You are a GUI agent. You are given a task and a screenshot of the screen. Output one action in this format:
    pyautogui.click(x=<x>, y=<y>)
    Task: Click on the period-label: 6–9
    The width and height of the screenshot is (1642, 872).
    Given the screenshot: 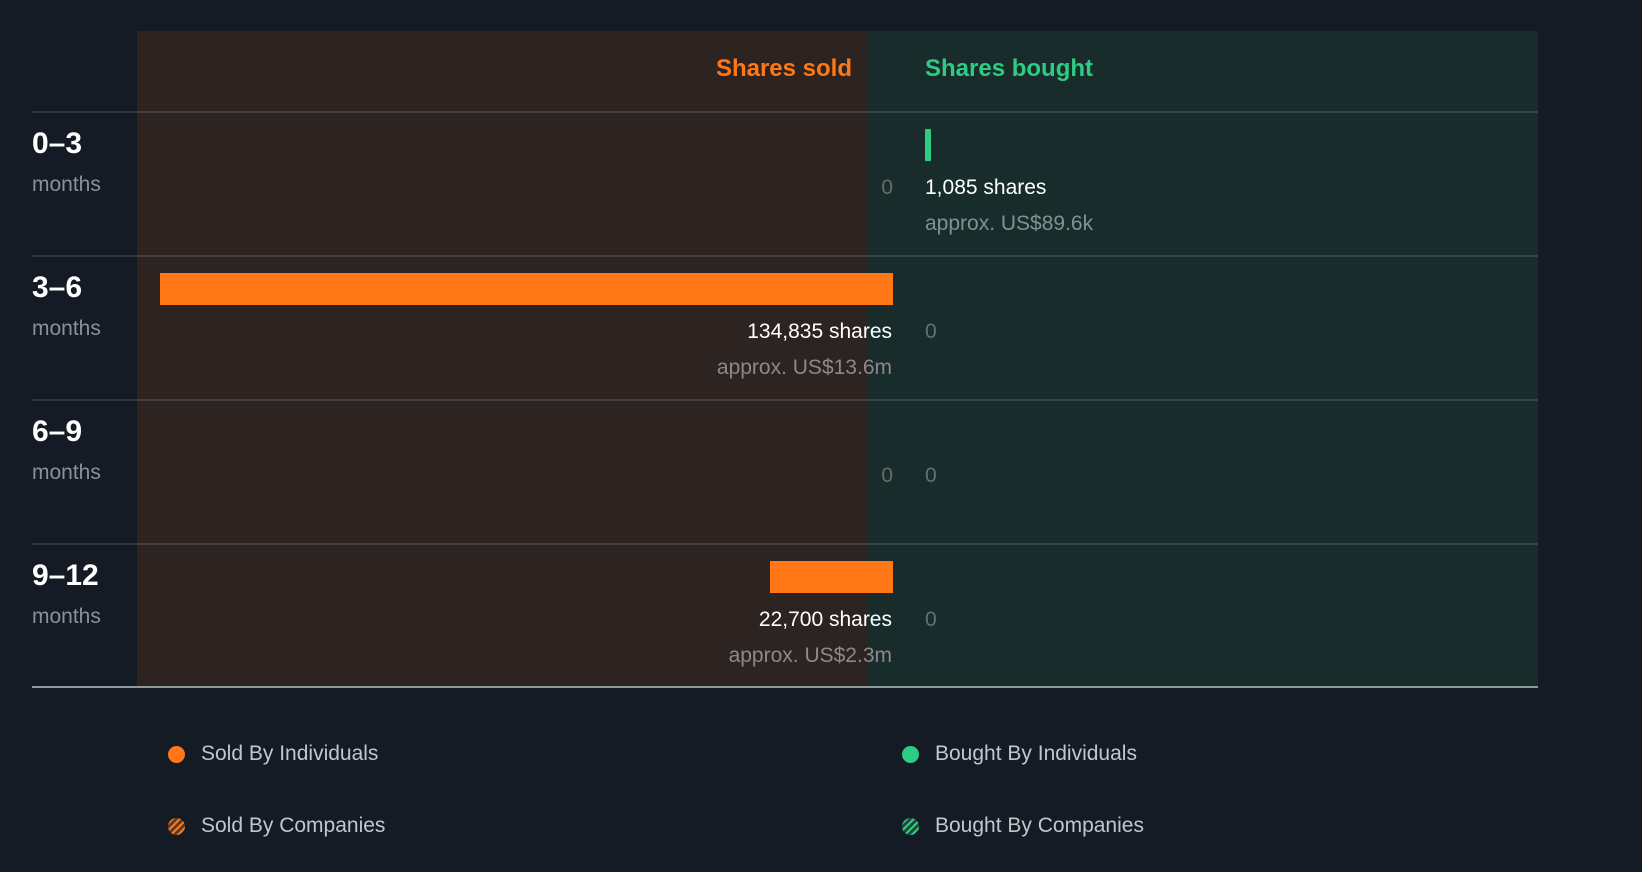 What is the action you would take?
    pyautogui.click(x=57, y=431)
    